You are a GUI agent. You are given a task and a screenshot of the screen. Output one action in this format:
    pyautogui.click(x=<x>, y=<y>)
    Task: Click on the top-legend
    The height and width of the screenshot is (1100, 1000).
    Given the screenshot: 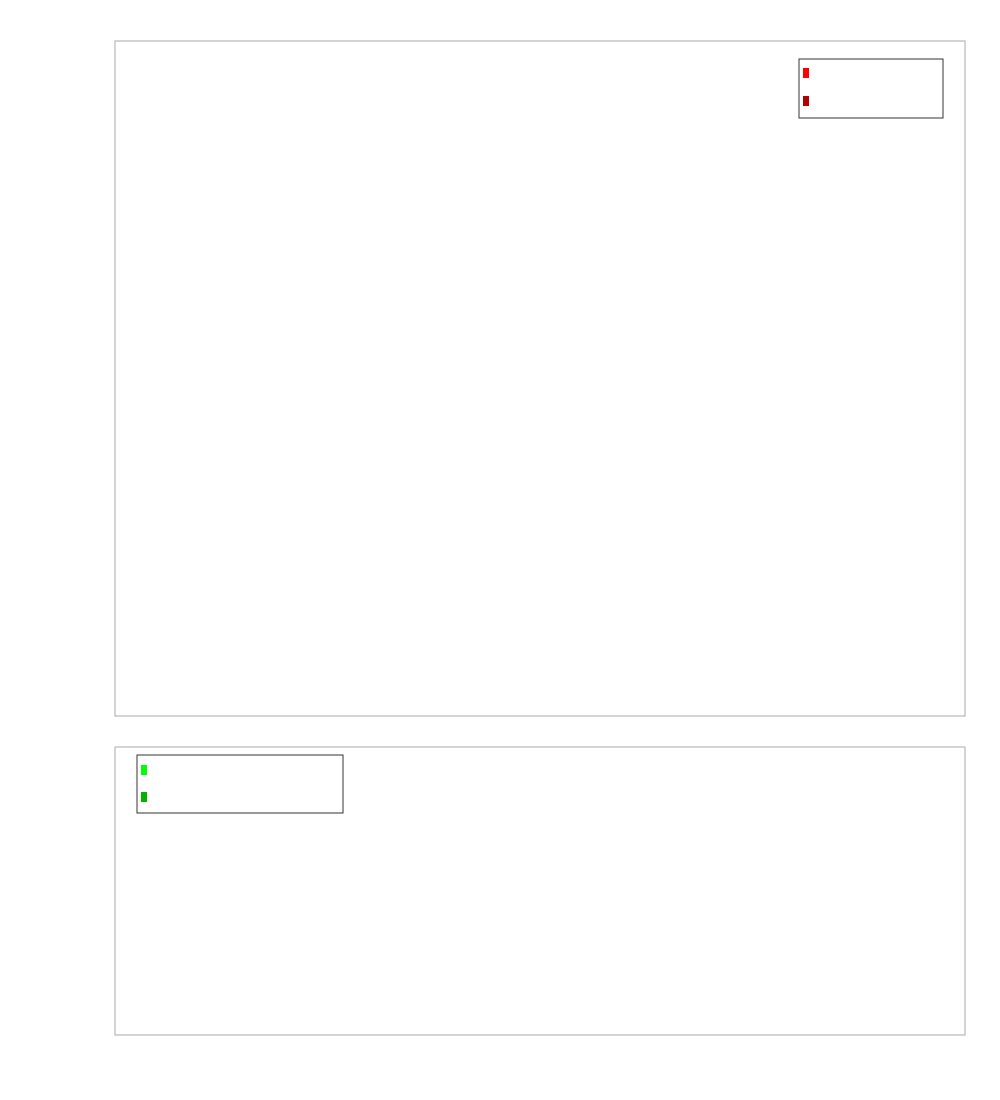 What is the action you would take?
    pyautogui.click(x=871, y=88)
    